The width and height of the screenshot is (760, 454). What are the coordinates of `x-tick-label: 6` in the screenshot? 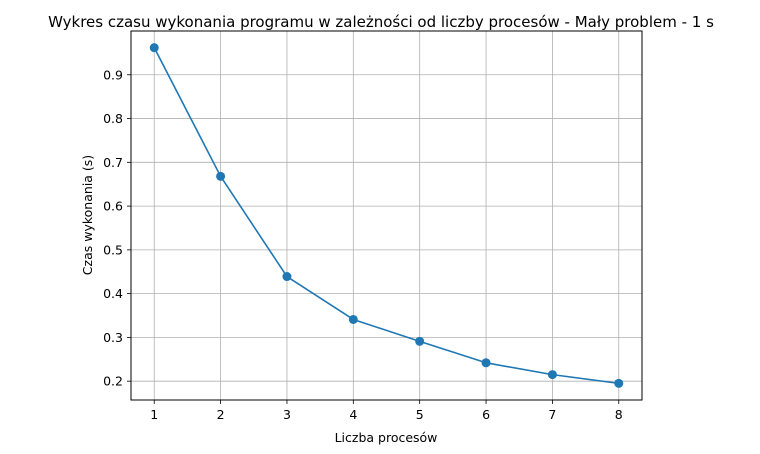 It's located at (486, 414).